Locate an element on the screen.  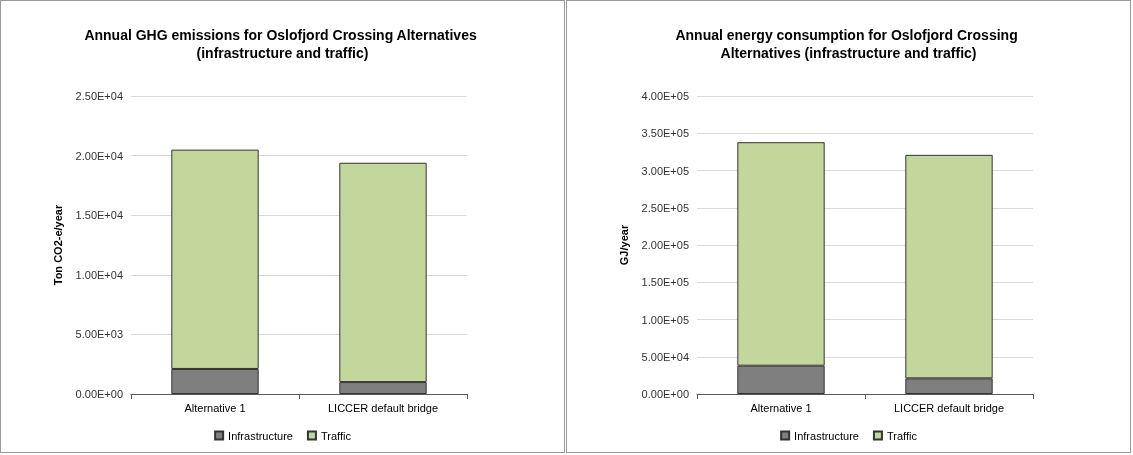
y-tick-label: 1.00E+05 is located at coordinates (665, 319).